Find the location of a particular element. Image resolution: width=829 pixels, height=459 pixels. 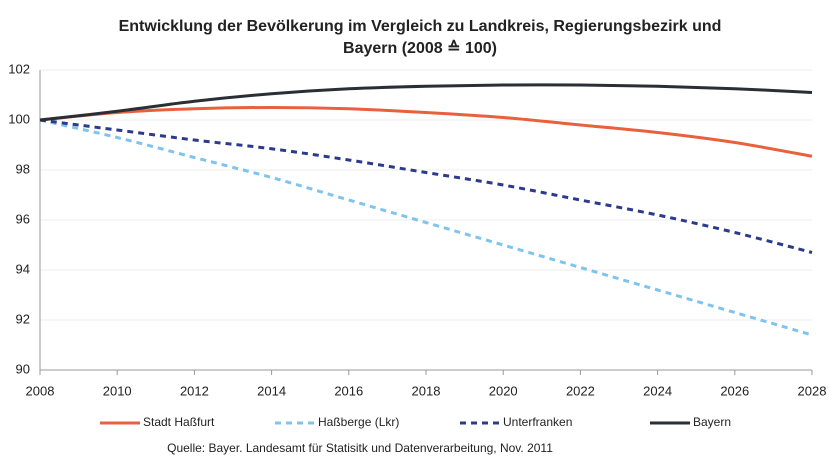

legend-label: Stadt Haßfurt is located at coordinates (179, 422).